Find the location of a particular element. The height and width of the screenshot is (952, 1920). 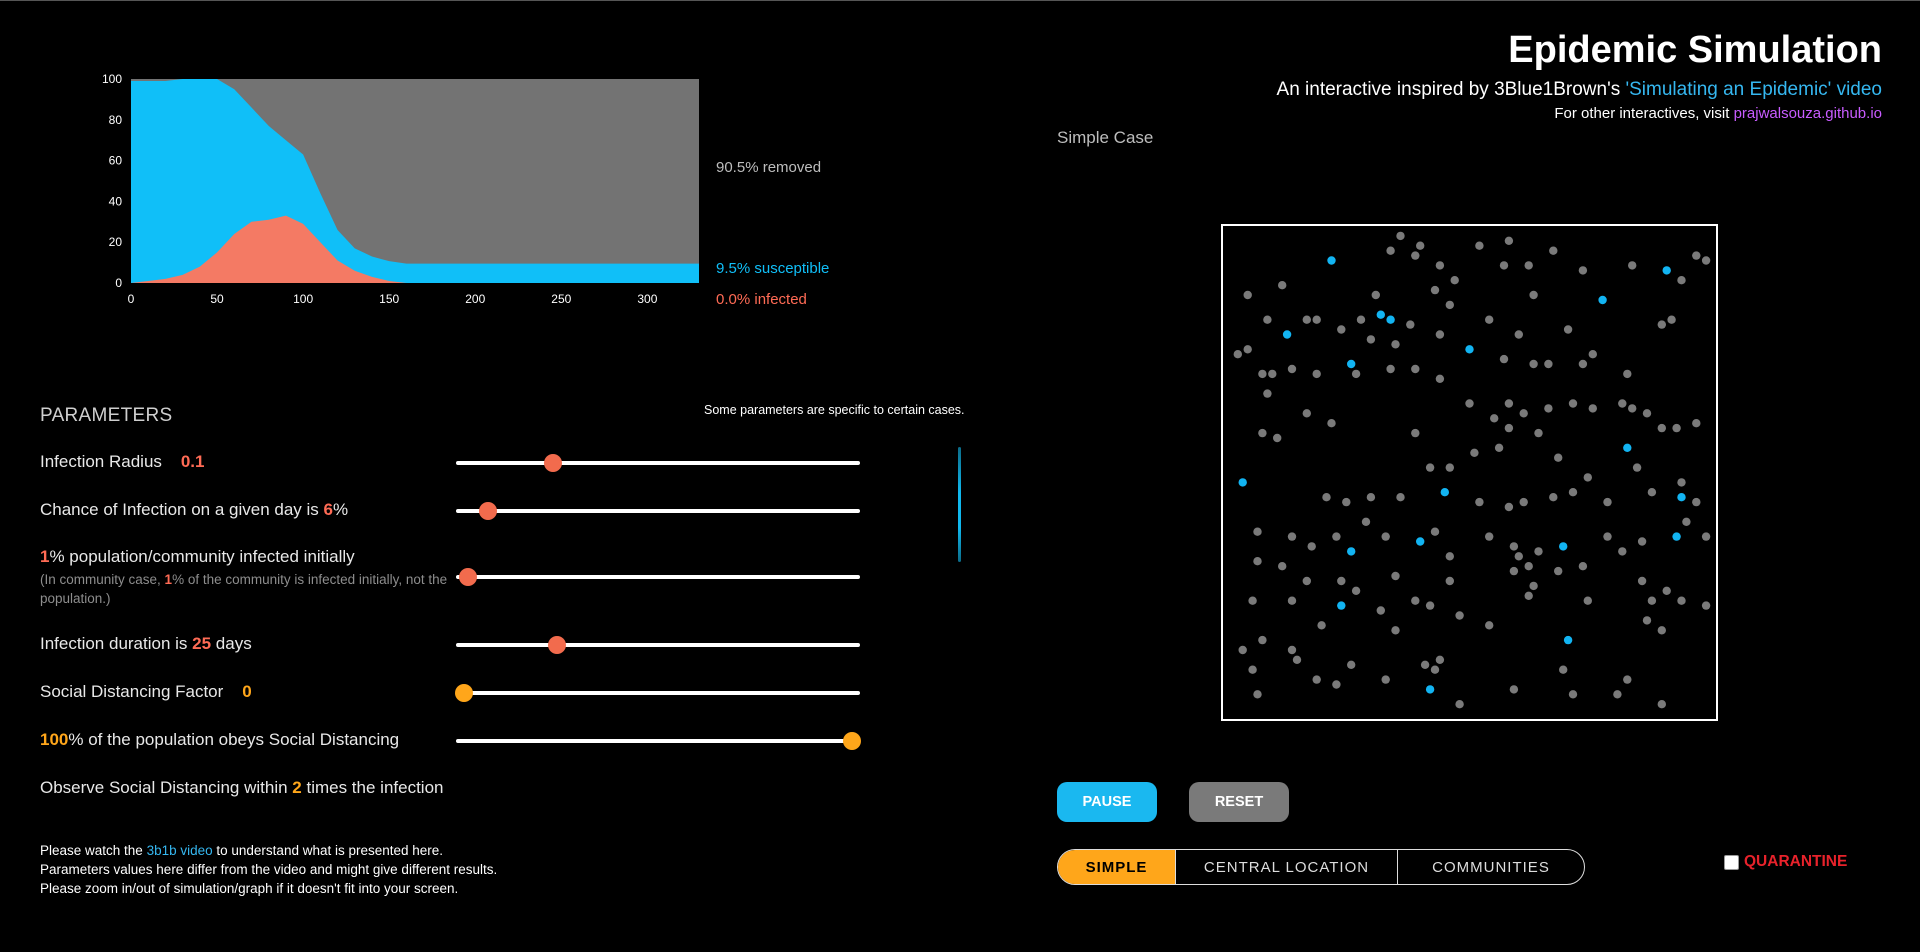

social-distancing-factor-label: Social Distancing Factor 0 is located at coordinates (146, 692).